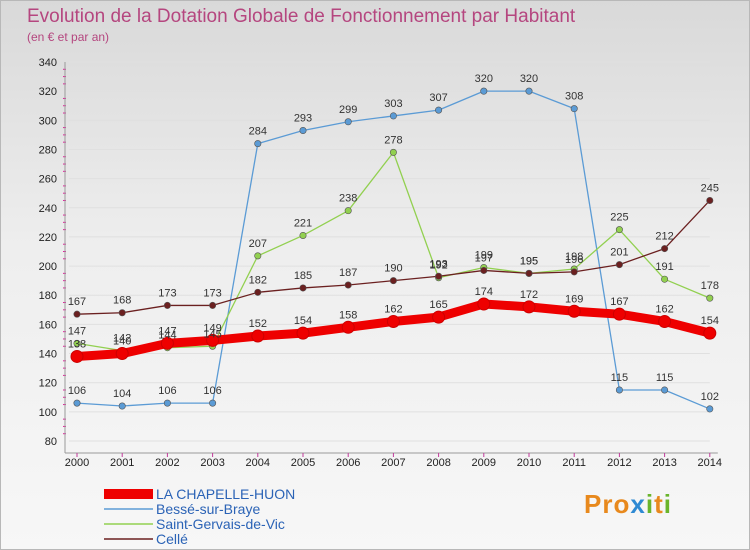 The height and width of the screenshot is (550, 750). I want to click on data-label: 197, so click(484, 258).